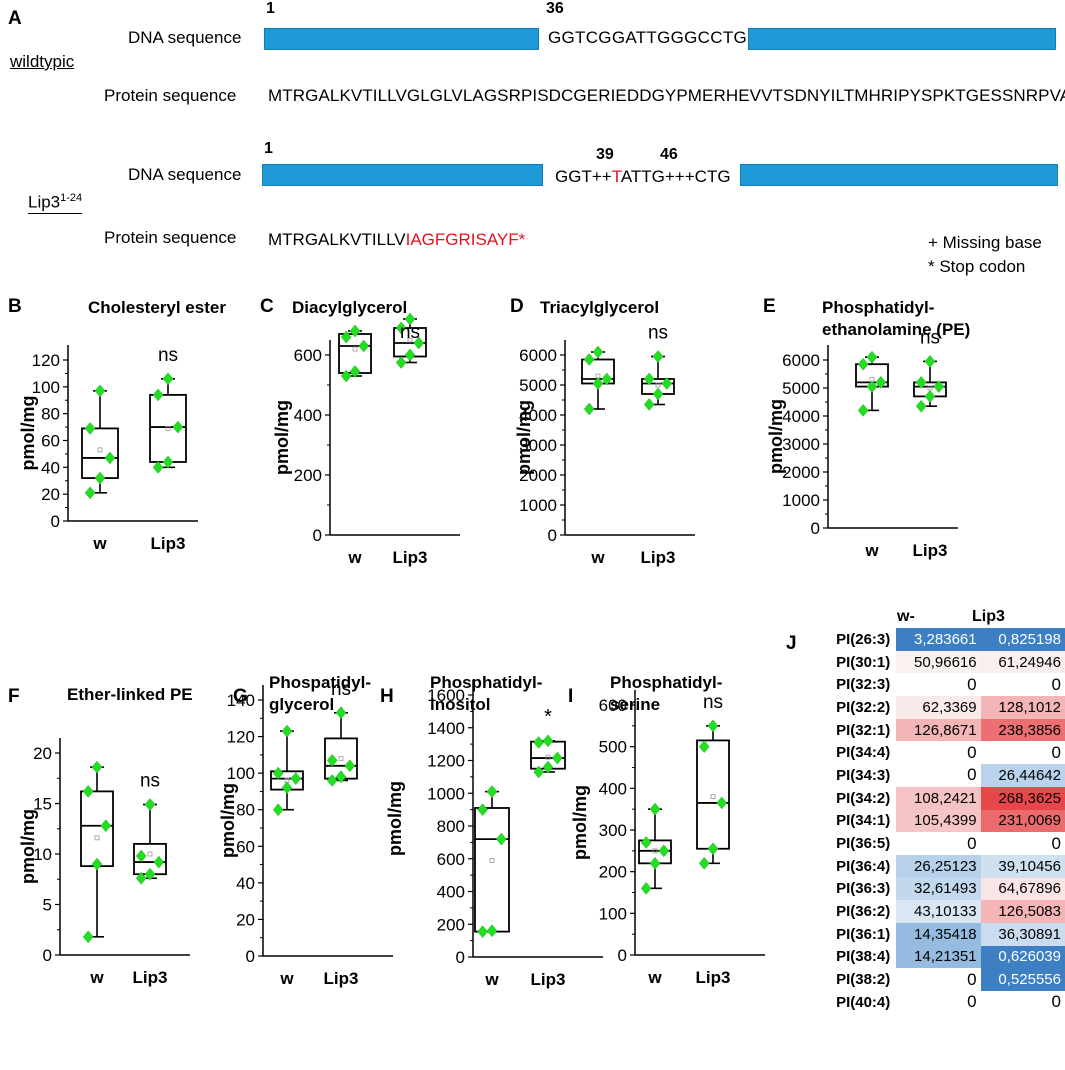 This screenshot has width=1065, height=1070. I want to click on mut-dna-label: DNA sequence, so click(185, 174).